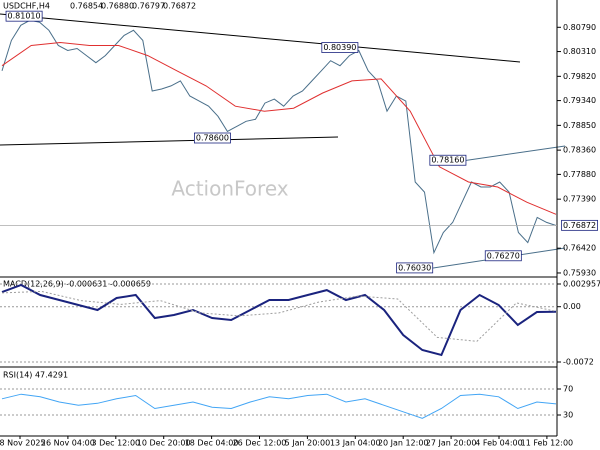 This screenshot has width=600, height=450. I want to click on x-tick-label: 26 Dec 12:00, so click(260, 443).